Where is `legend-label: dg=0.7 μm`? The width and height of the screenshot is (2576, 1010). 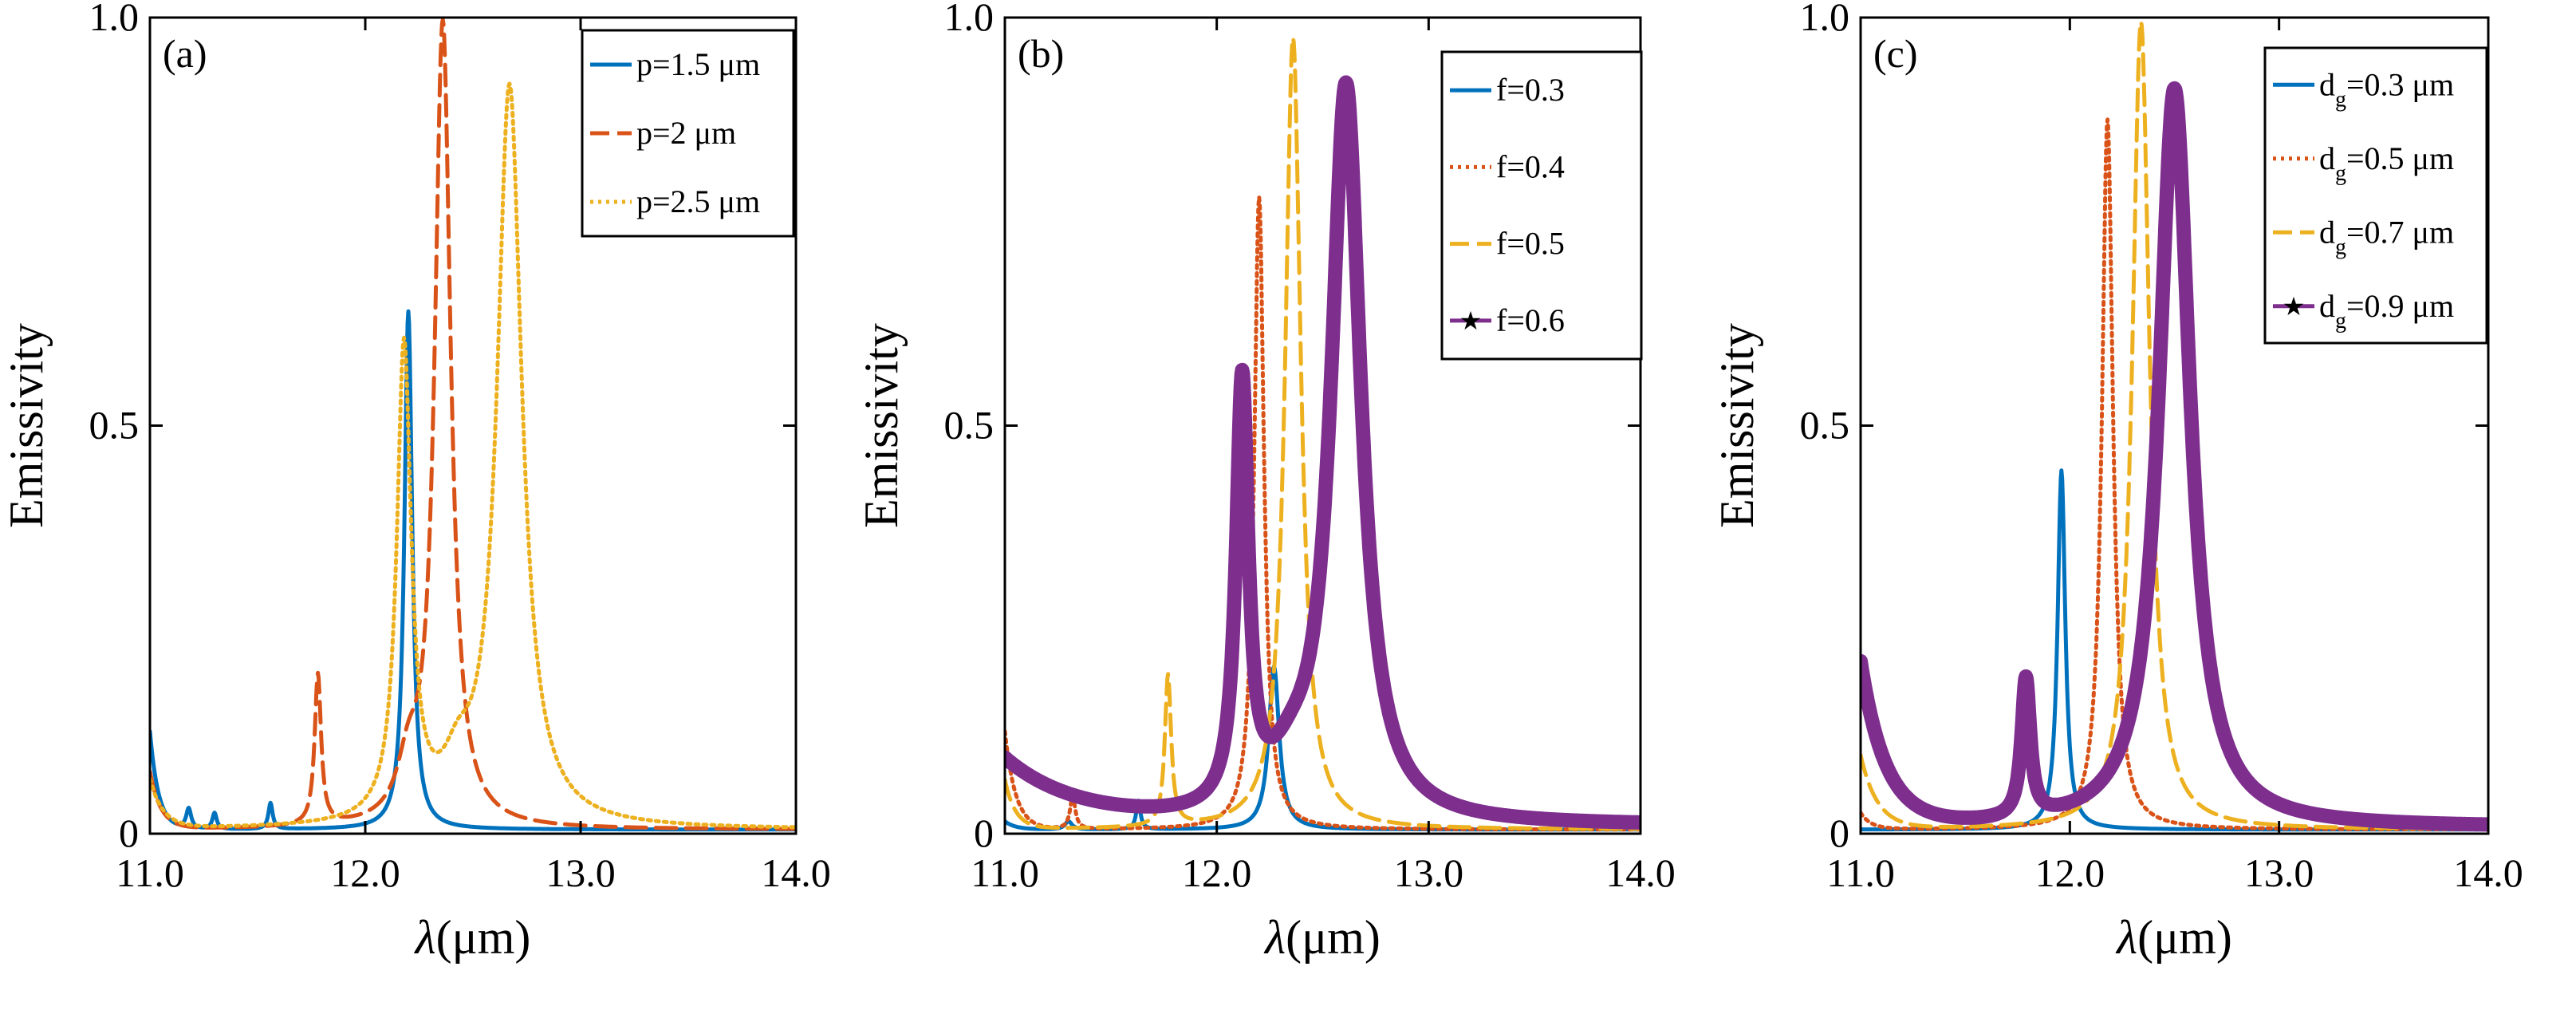 legend-label: dg=0.7 μm is located at coordinates (2386, 236).